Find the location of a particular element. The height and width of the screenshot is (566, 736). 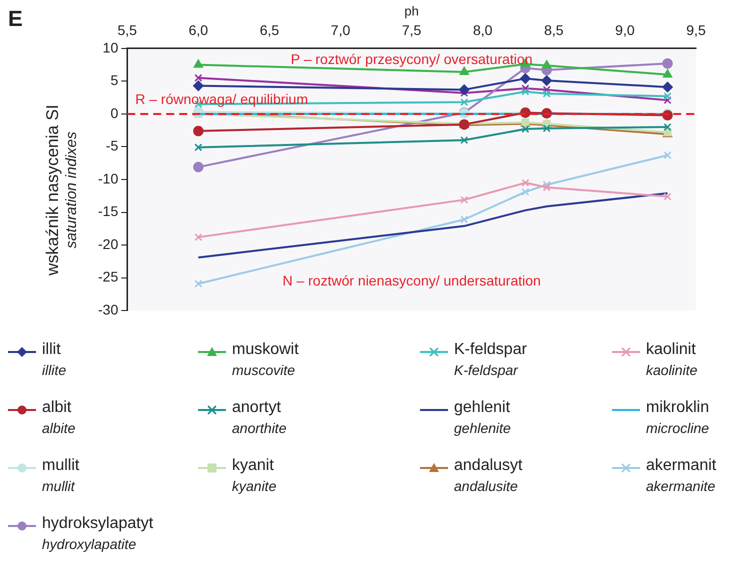

legend-label: anortyt anorthite is located at coordinates (259, 418).